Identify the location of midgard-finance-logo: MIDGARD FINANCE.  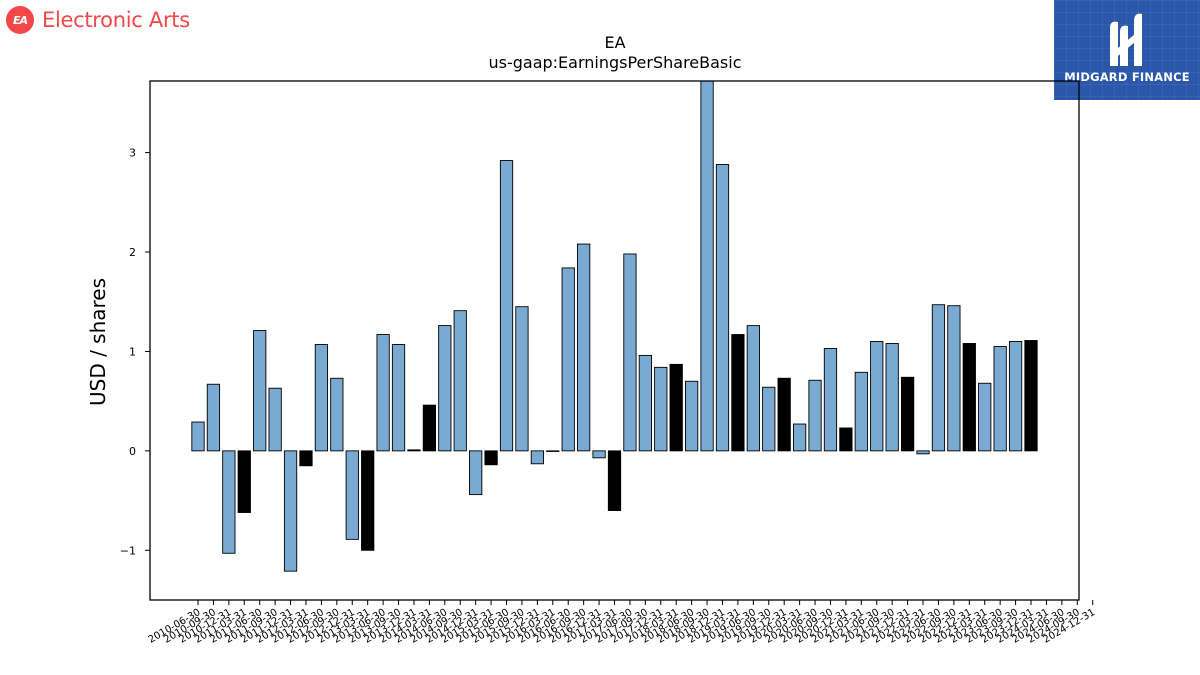
(1127, 50).